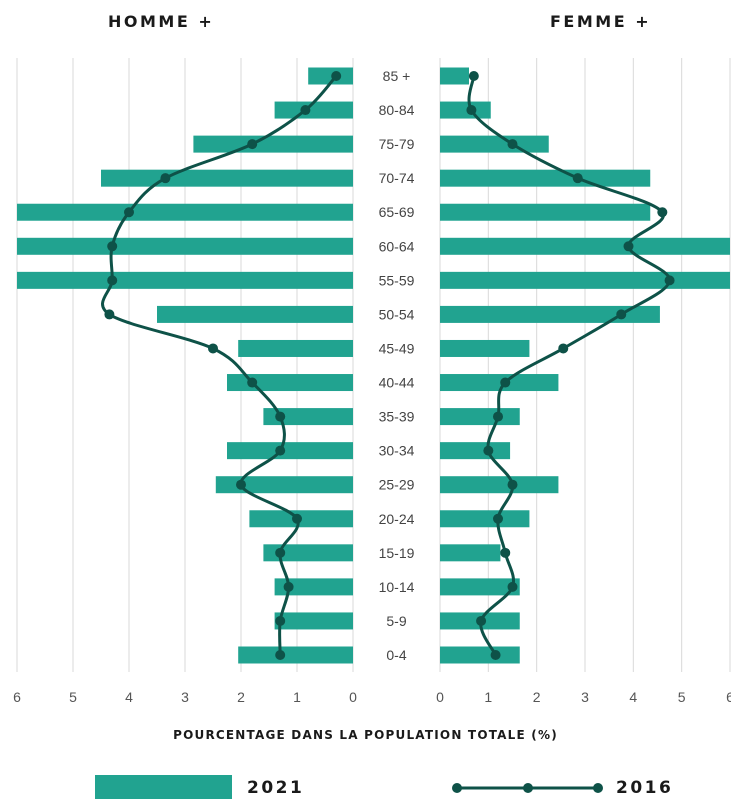 The height and width of the screenshot is (799, 731). I want to click on age-label-25-29: 25-29, so click(397, 485).